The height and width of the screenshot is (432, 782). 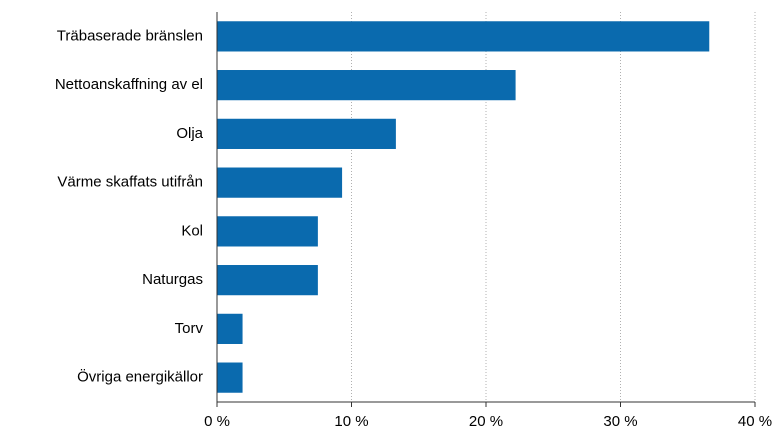 I want to click on x-tick-label: 10 %, so click(x=351, y=421).